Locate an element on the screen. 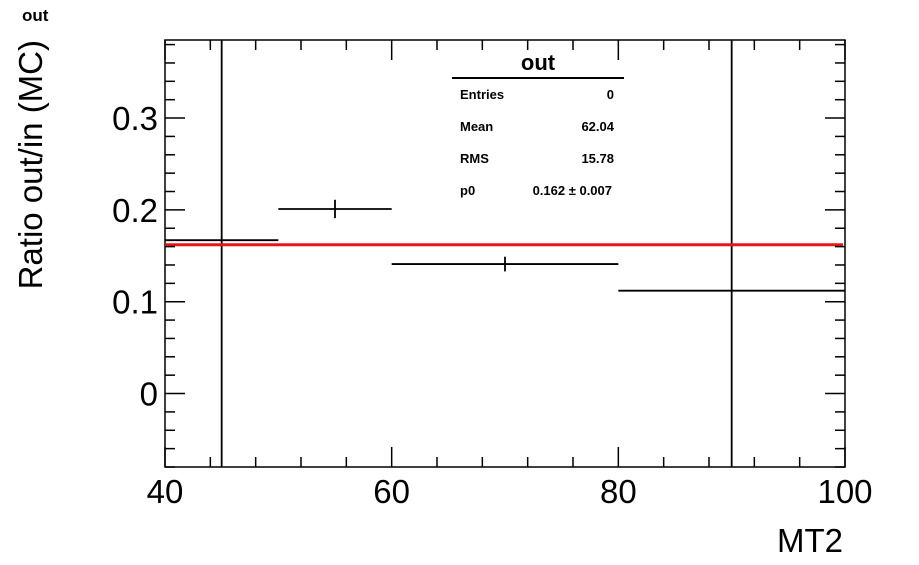 This screenshot has height=565, width=919. stats-row-mean: Mean 62.04 is located at coordinates (538, 127).